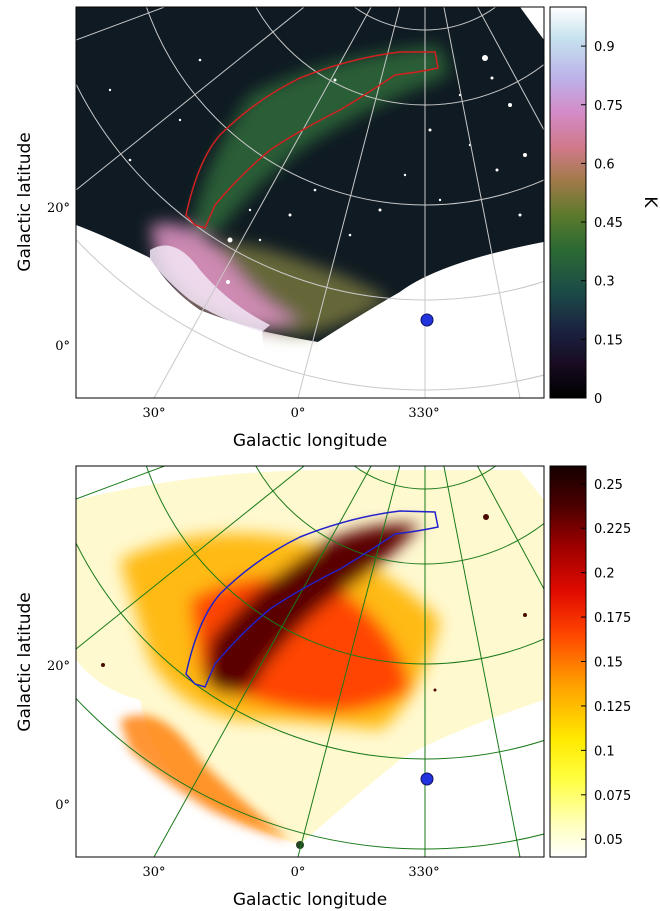  What do you see at coordinates (25, 661) in the screenshot?
I see `bottom-ylabel: Galactic latitude` at bounding box center [25, 661].